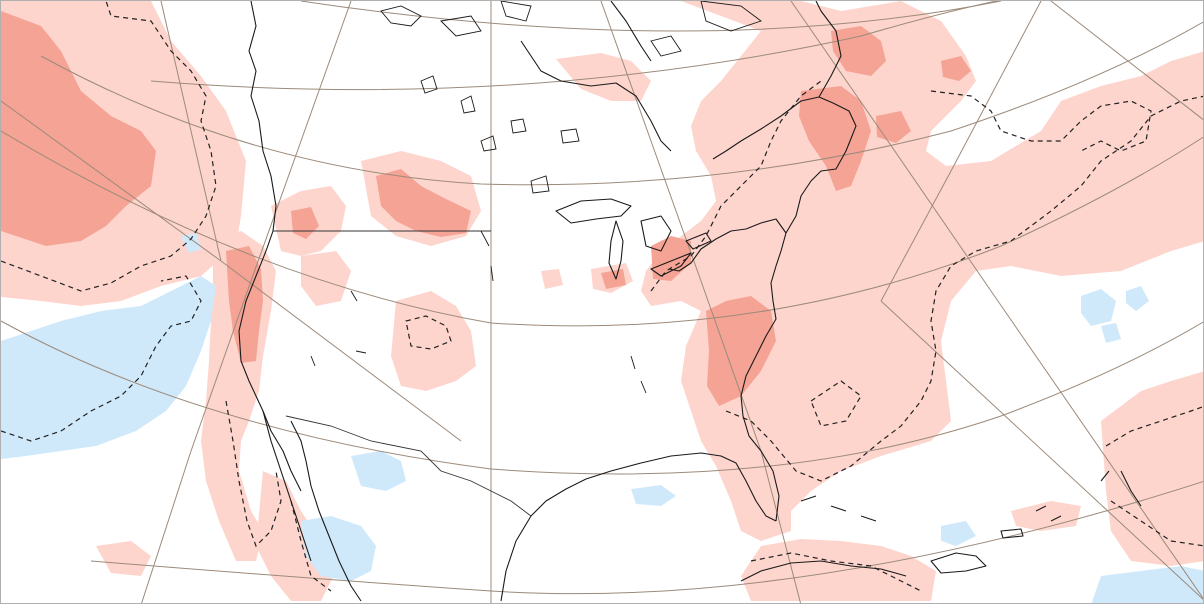 The width and height of the screenshot is (1204, 604). Describe the element at coordinates (761, 468) in the screenshot. I see `coast-florida` at that location.